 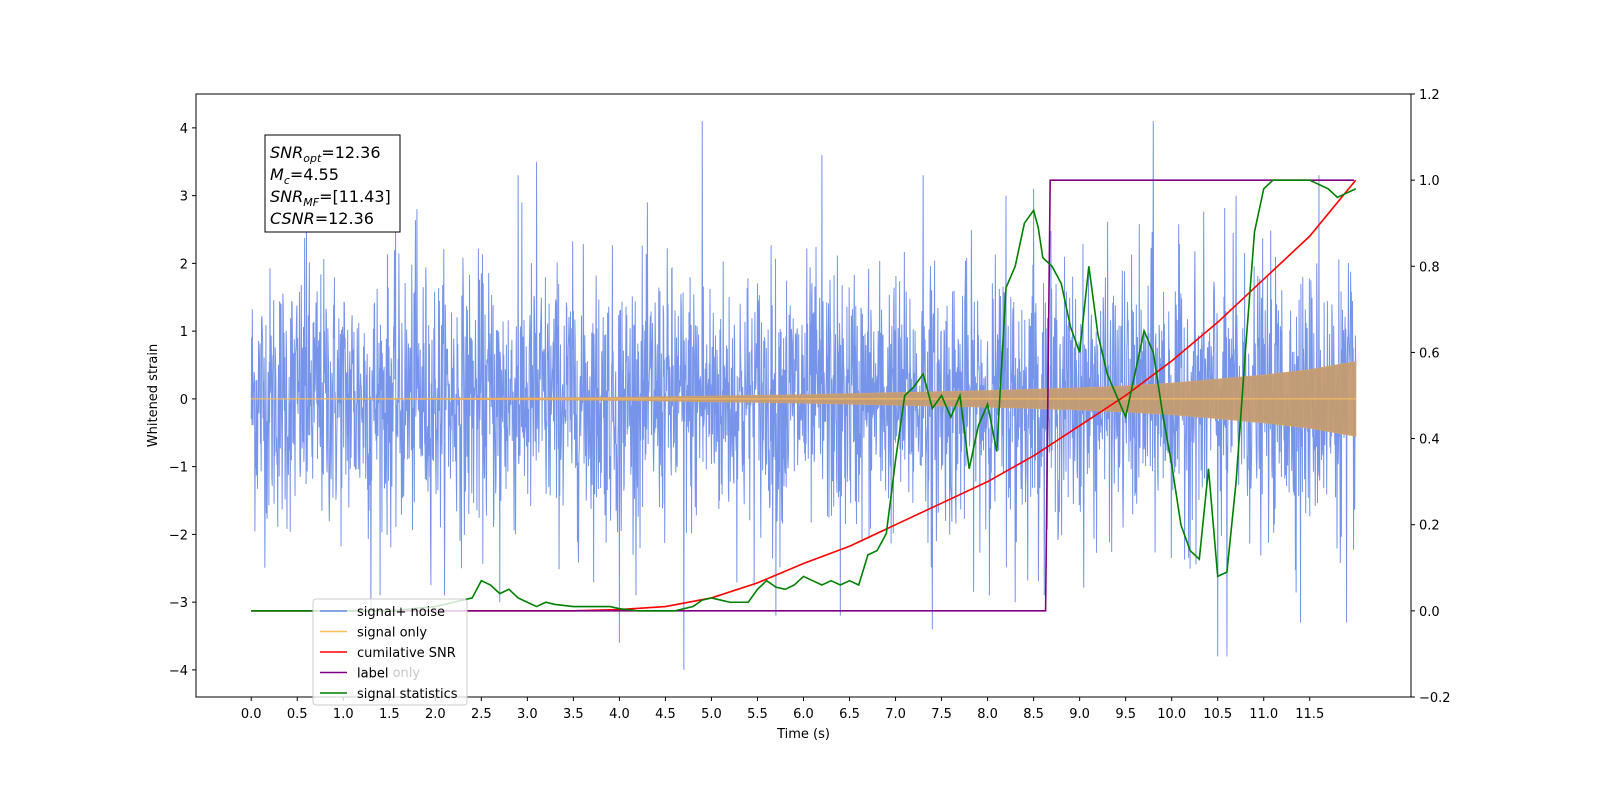 I want to click on y2-tick-label: 0.8, so click(x=1429, y=267).